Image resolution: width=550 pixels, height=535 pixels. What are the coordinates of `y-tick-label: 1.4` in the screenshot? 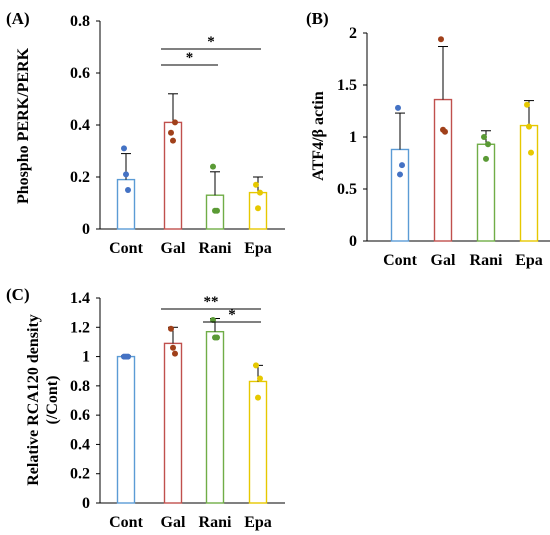 It's located at (80, 298).